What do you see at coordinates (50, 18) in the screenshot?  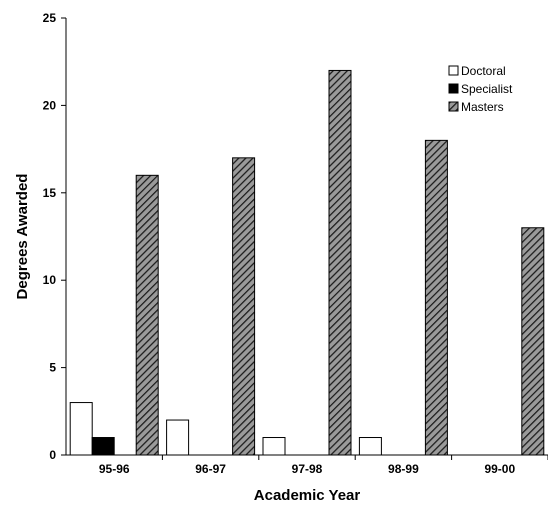 I see `y-tick-label: 25` at bounding box center [50, 18].